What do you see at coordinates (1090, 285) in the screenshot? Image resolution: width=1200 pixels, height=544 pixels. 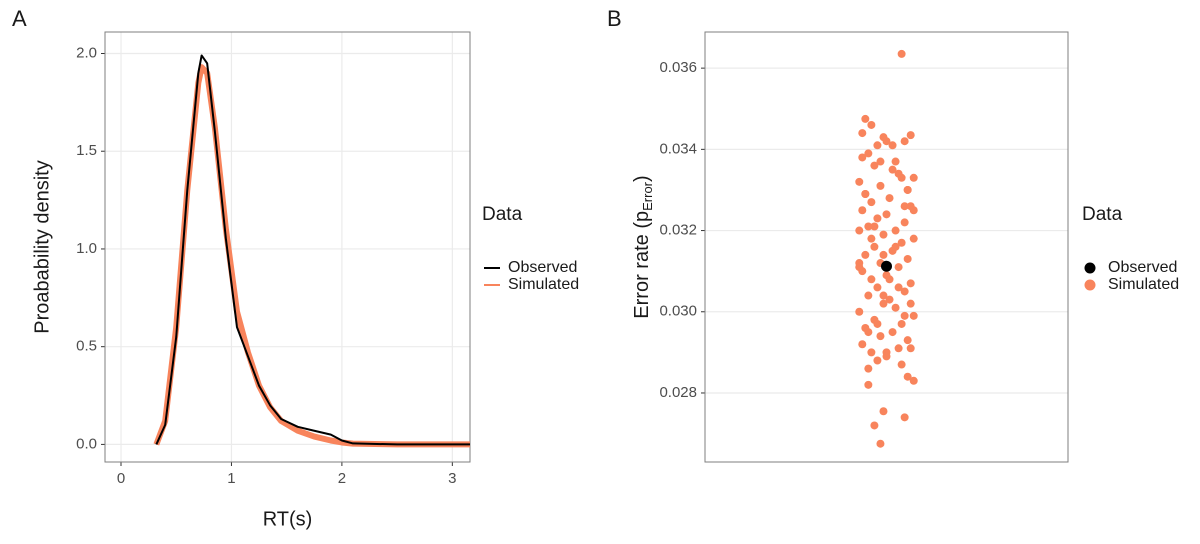 I see `legend-swatch` at bounding box center [1090, 285].